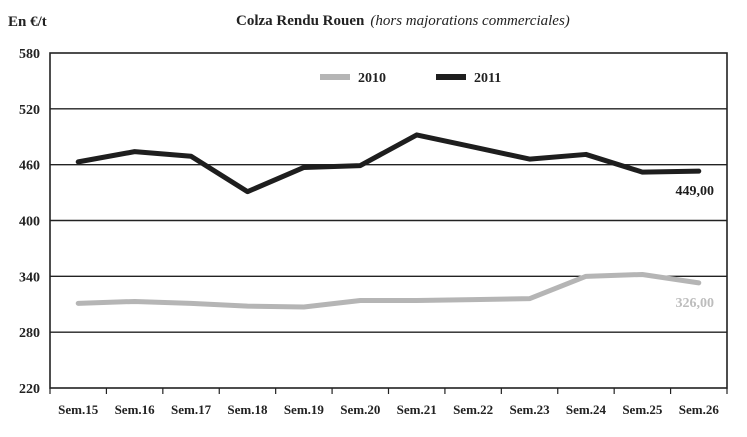 The height and width of the screenshot is (437, 747). Describe the element at coordinates (388, 163) in the screenshot. I see `series-line-2011` at that location.